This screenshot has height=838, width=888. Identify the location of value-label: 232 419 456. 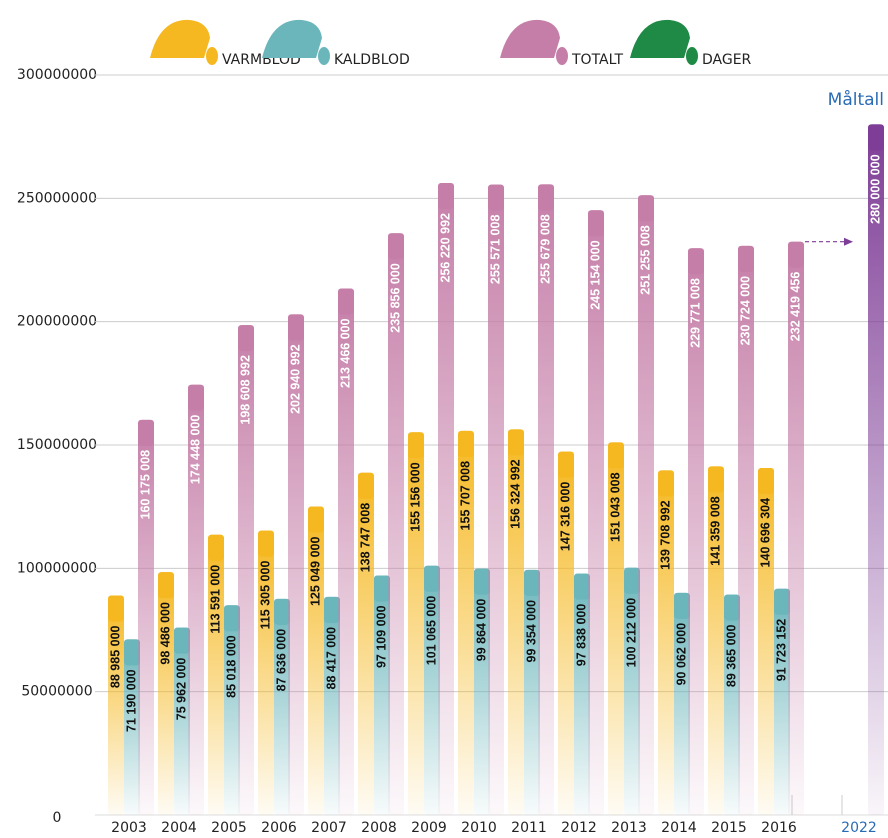
(795, 307).